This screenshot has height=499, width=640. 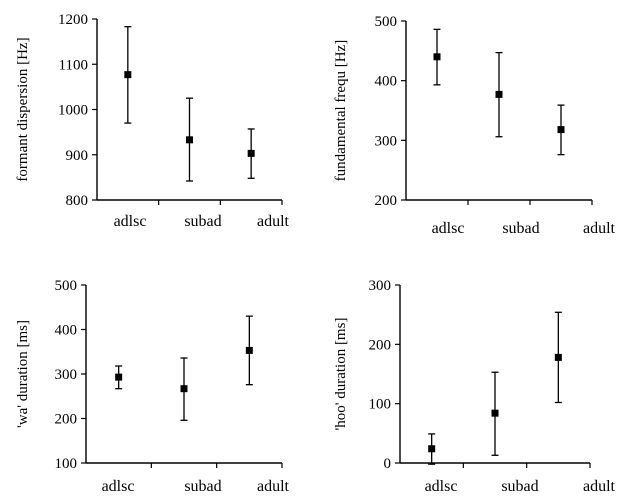 I want to click on y-axis-label: fundamental frequ [Hz], so click(x=341, y=111).